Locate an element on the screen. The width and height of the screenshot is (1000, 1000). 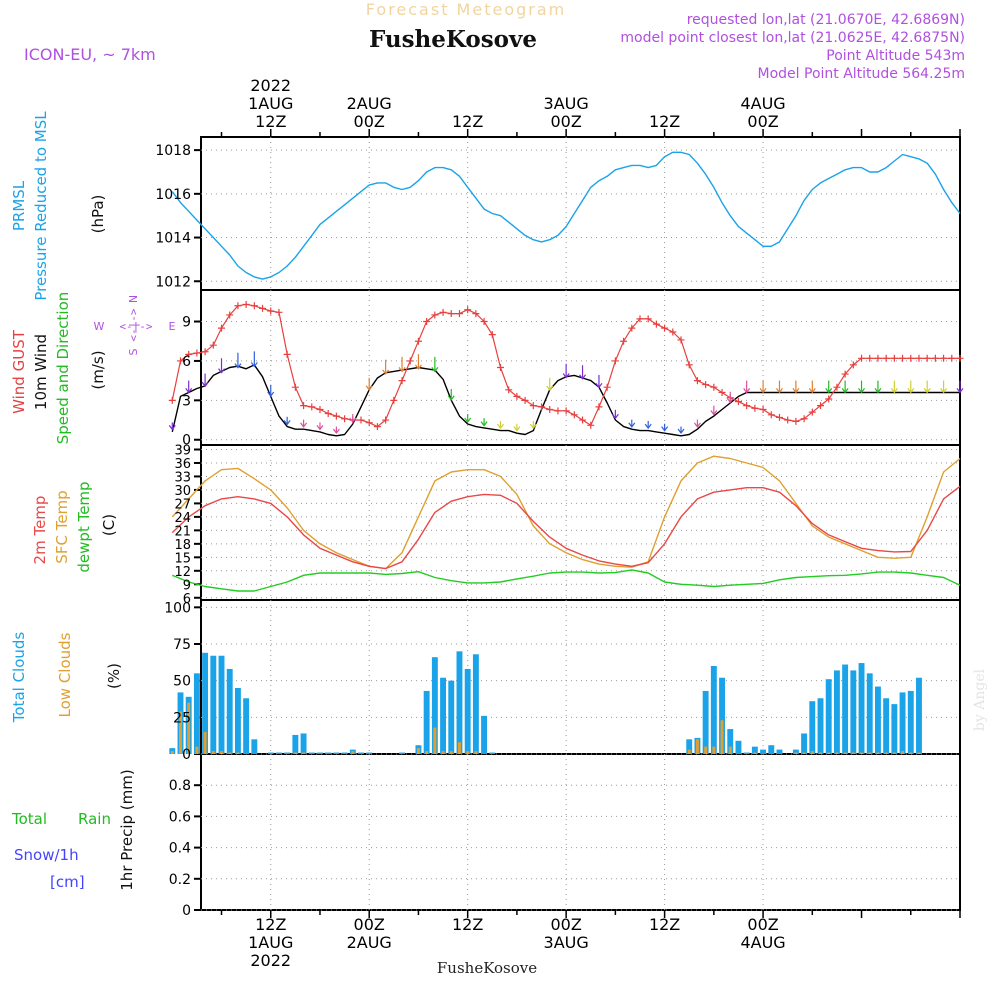
ytick-label-temp: 33 is located at coordinates (182, 477).